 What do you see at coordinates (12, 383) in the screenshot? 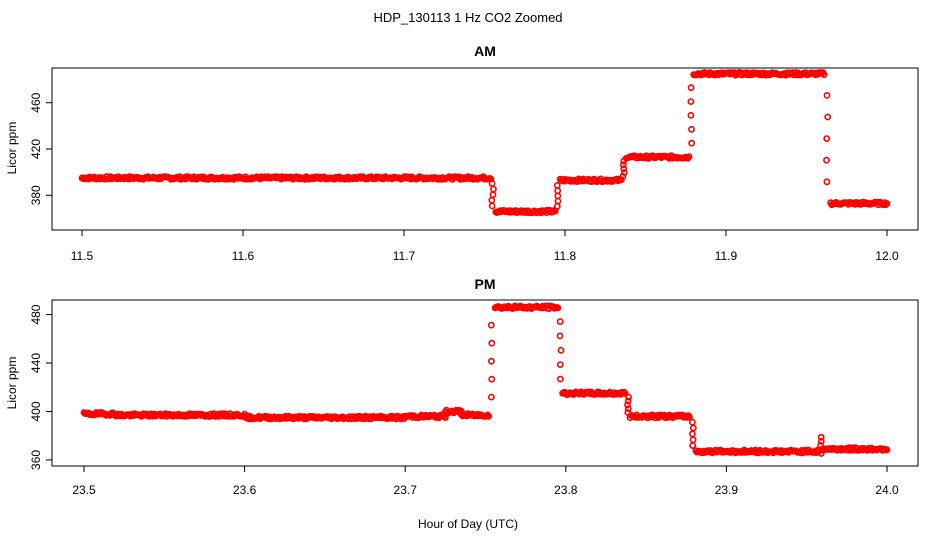
I see `panel-pm-ylabel: Licor ppm` at bounding box center [12, 383].